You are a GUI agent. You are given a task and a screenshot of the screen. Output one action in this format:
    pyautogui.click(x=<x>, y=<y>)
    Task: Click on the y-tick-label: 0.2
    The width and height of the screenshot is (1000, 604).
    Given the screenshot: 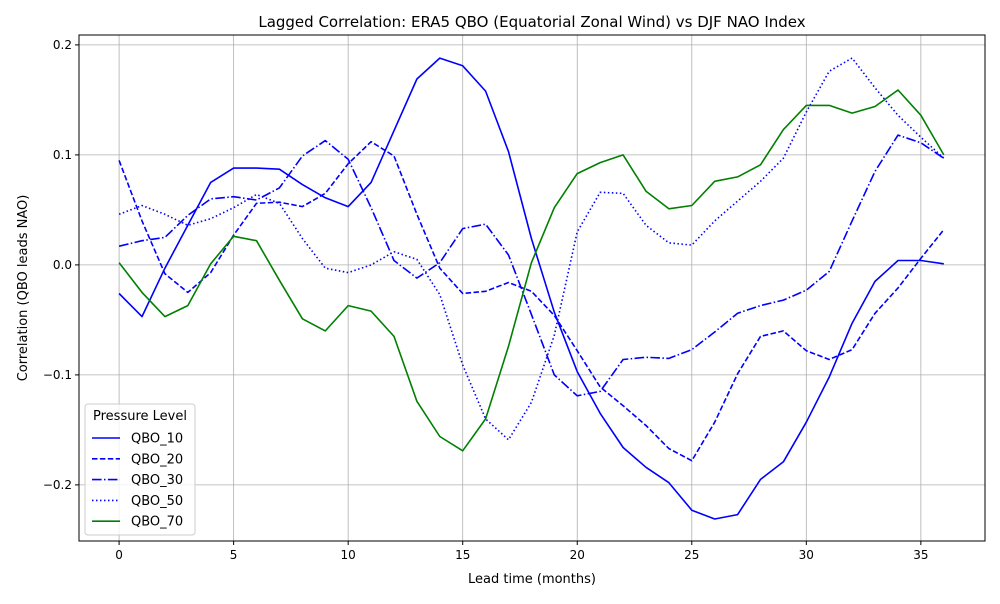 What is the action you would take?
    pyautogui.click(x=62, y=45)
    